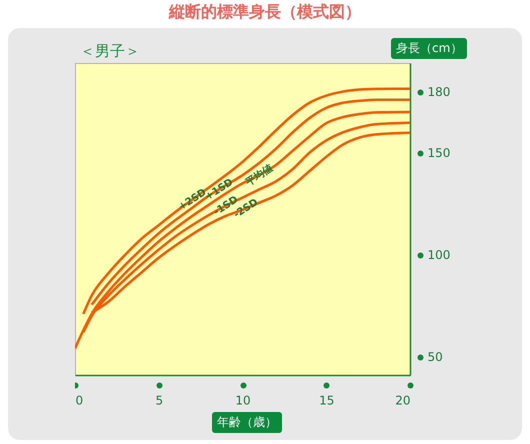 Image resolution: width=530 pixels, height=444 pixels. Describe the element at coordinates (80, 401) in the screenshot. I see `x-tick-label: 0` at that location.